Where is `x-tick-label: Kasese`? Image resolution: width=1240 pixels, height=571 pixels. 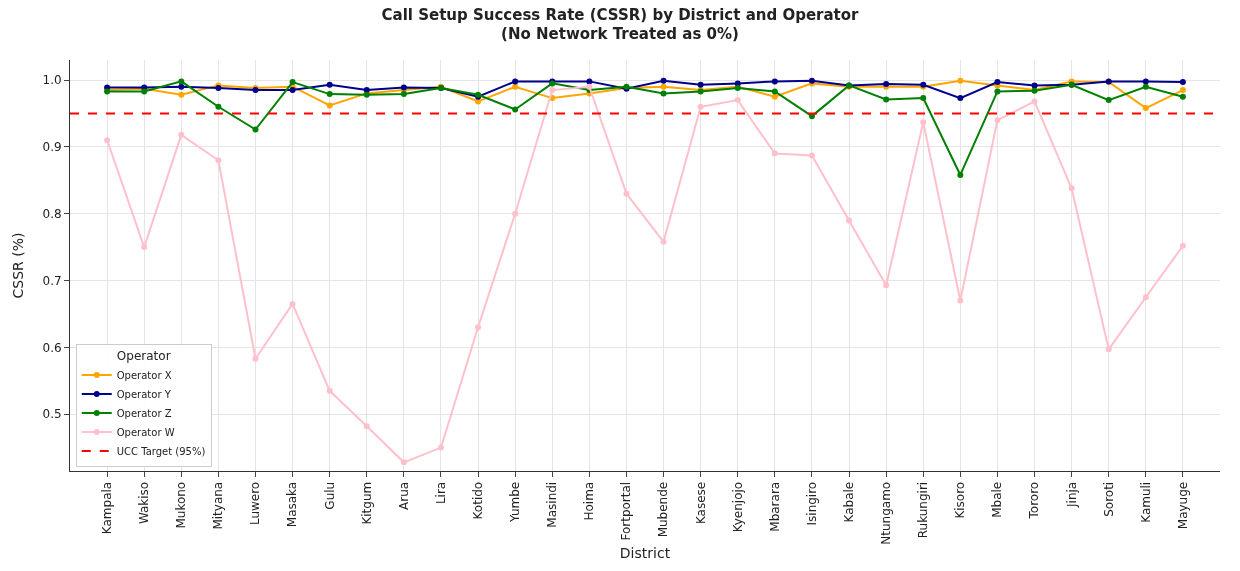 x-tick-label: Kasese is located at coordinates (700, 503).